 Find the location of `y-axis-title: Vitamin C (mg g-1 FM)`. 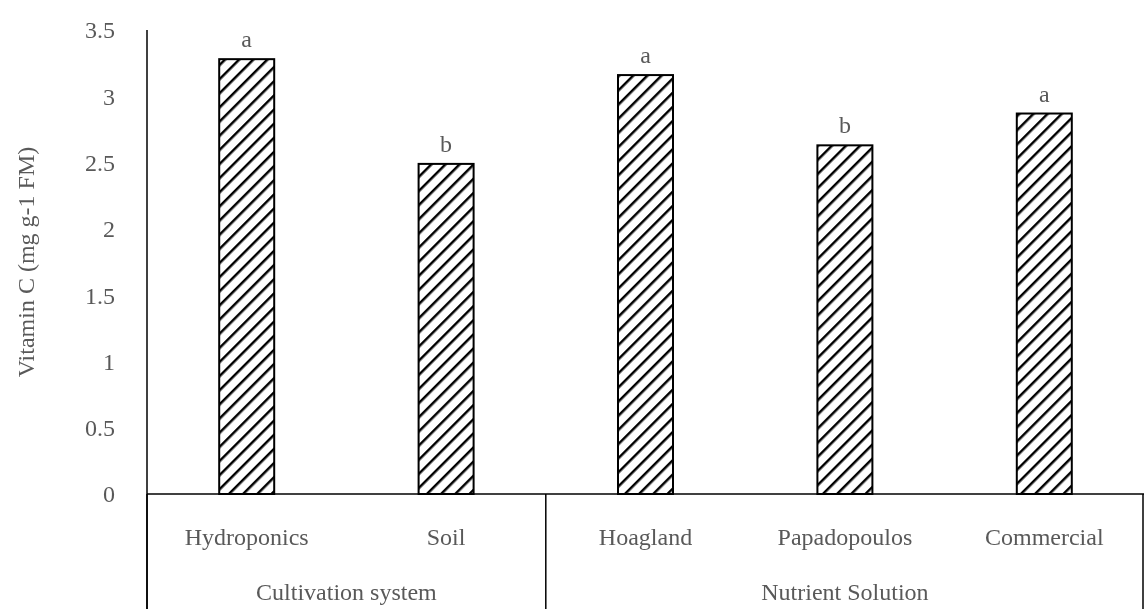

y-axis-title: Vitamin C (mg g-1 FM) is located at coordinates (26, 262).